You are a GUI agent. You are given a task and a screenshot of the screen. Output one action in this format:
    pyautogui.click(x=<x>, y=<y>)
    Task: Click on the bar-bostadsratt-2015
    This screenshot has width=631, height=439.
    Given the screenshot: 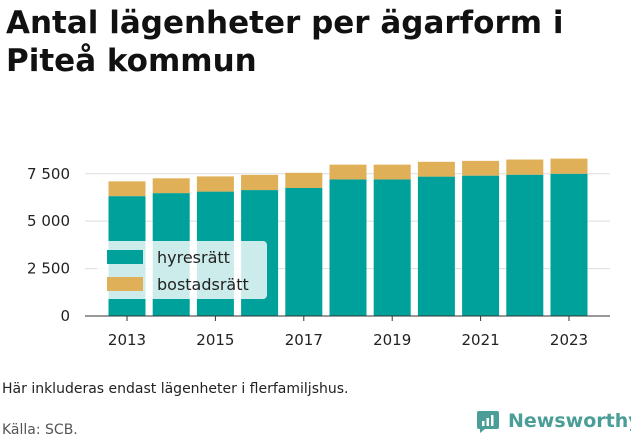 What is the action you would take?
    pyautogui.click(x=215, y=184)
    